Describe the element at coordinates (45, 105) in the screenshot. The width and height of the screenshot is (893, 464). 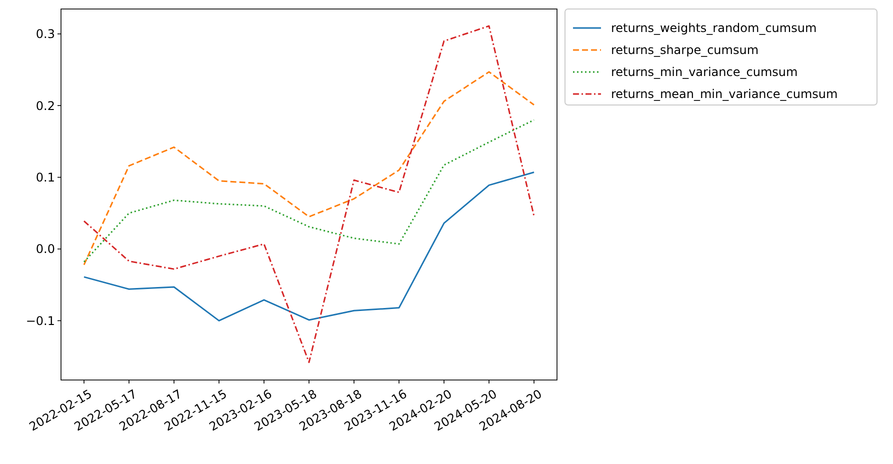
I see `y-tick-label: 0.2` at that location.